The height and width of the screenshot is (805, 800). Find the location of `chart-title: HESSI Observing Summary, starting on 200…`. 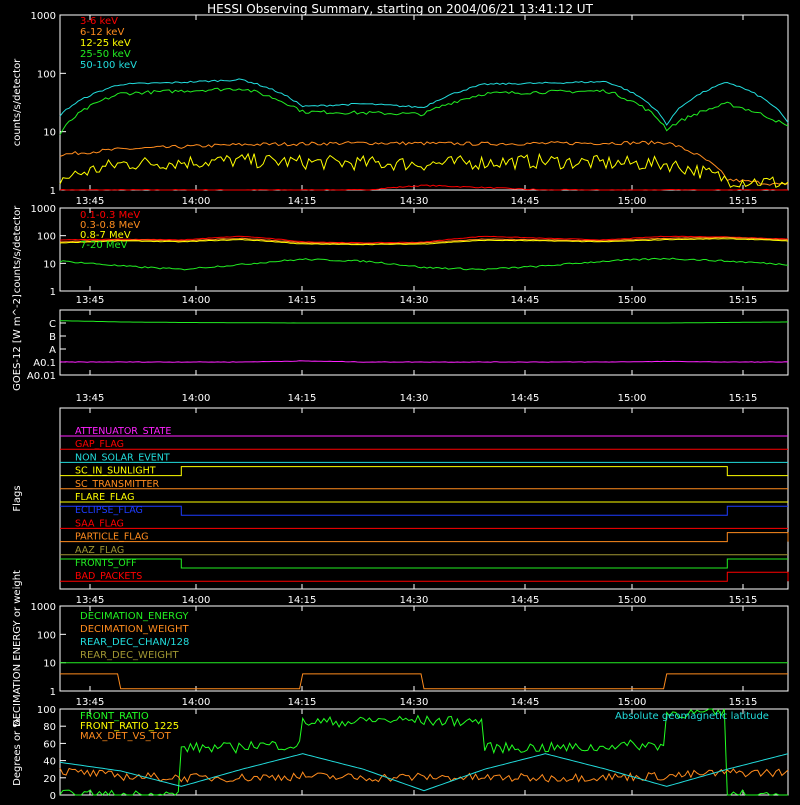

chart-title: HESSI Observing Summary, starting on 200… is located at coordinates (400, 9).